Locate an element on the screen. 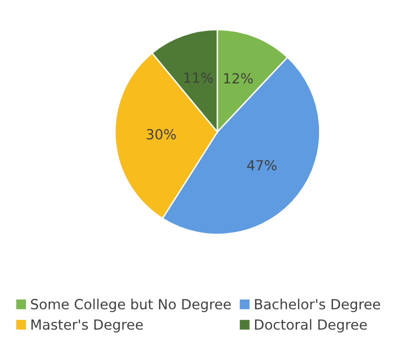 The image size is (397, 345). data-label: 47% is located at coordinates (262, 165).